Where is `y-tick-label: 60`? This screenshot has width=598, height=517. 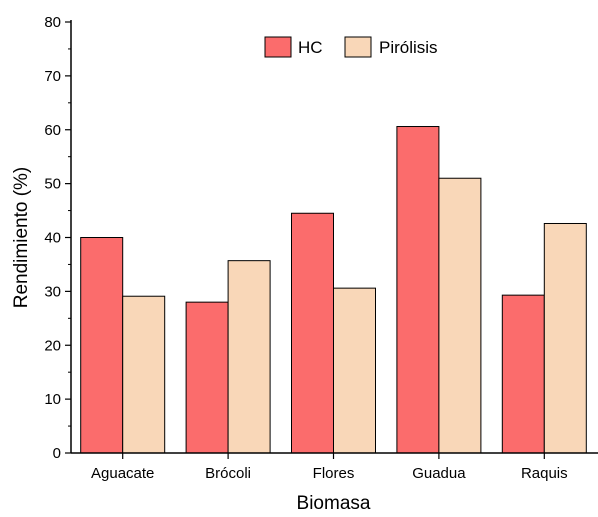 y-tick-label: 60 is located at coordinates (52, 130).